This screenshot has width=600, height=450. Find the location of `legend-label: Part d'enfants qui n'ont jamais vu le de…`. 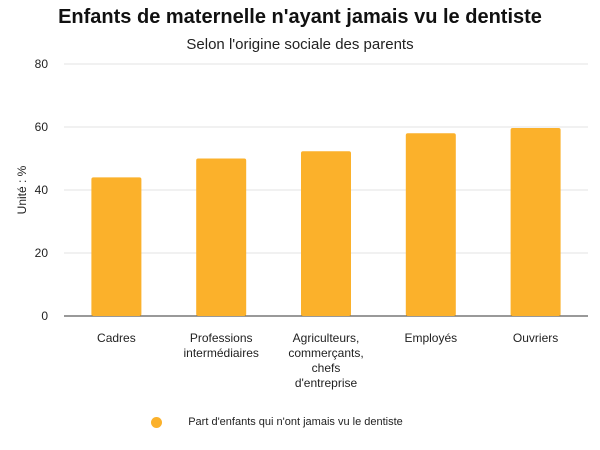

legend-label: Part d'enfants qui n'ont jamais vu le de… is located at coordinates (295, 422).